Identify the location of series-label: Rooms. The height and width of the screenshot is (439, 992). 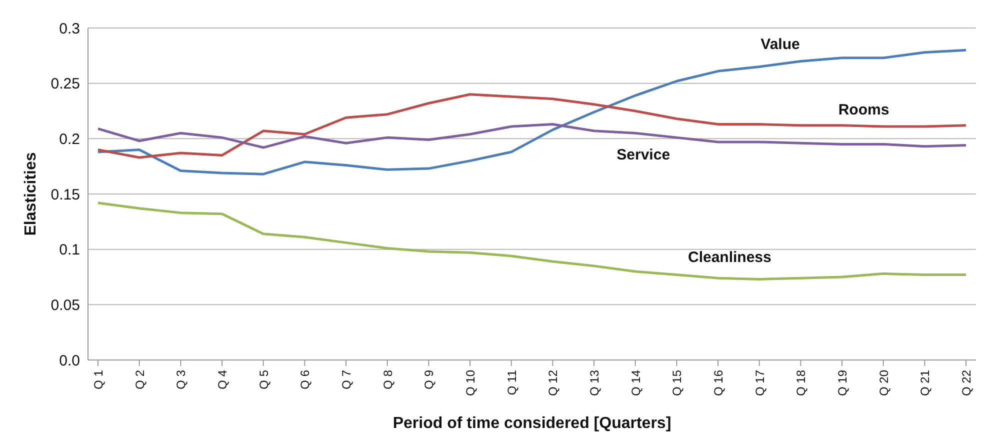
(864, 109).